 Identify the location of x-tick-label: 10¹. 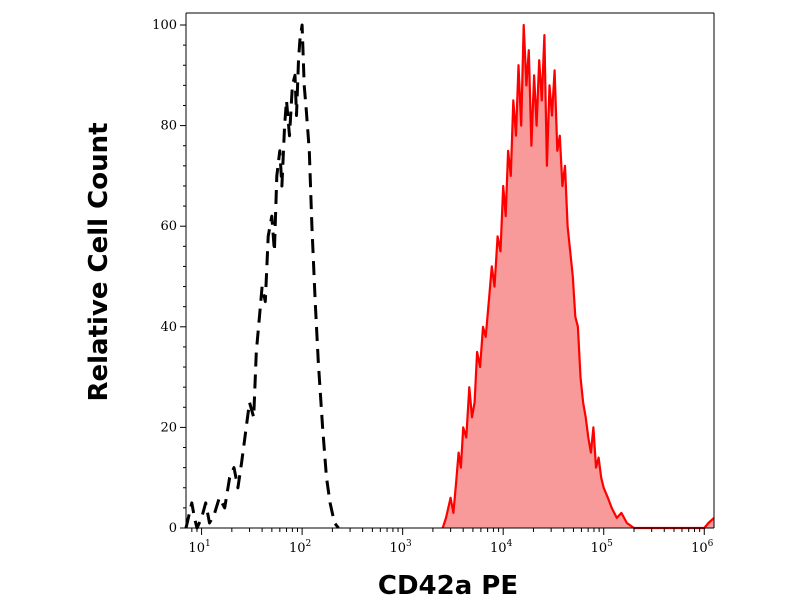
(199, 547).